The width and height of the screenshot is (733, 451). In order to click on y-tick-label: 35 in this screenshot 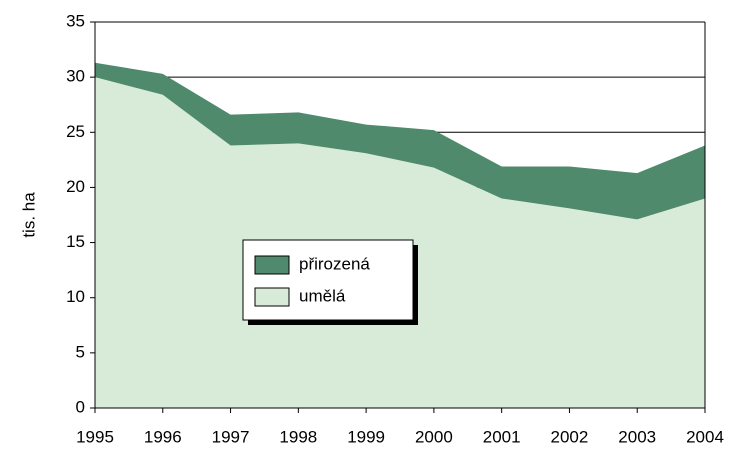, I will do `click(75, 20)`.